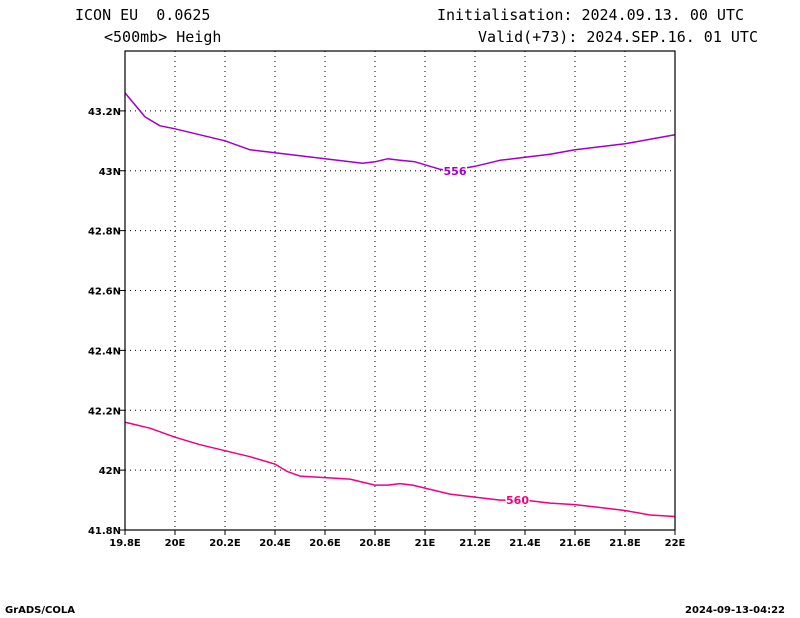  Describe the element at coordinates (104, 112) in the screenshot. I see `y-tick-label: 43.2N` at that location.